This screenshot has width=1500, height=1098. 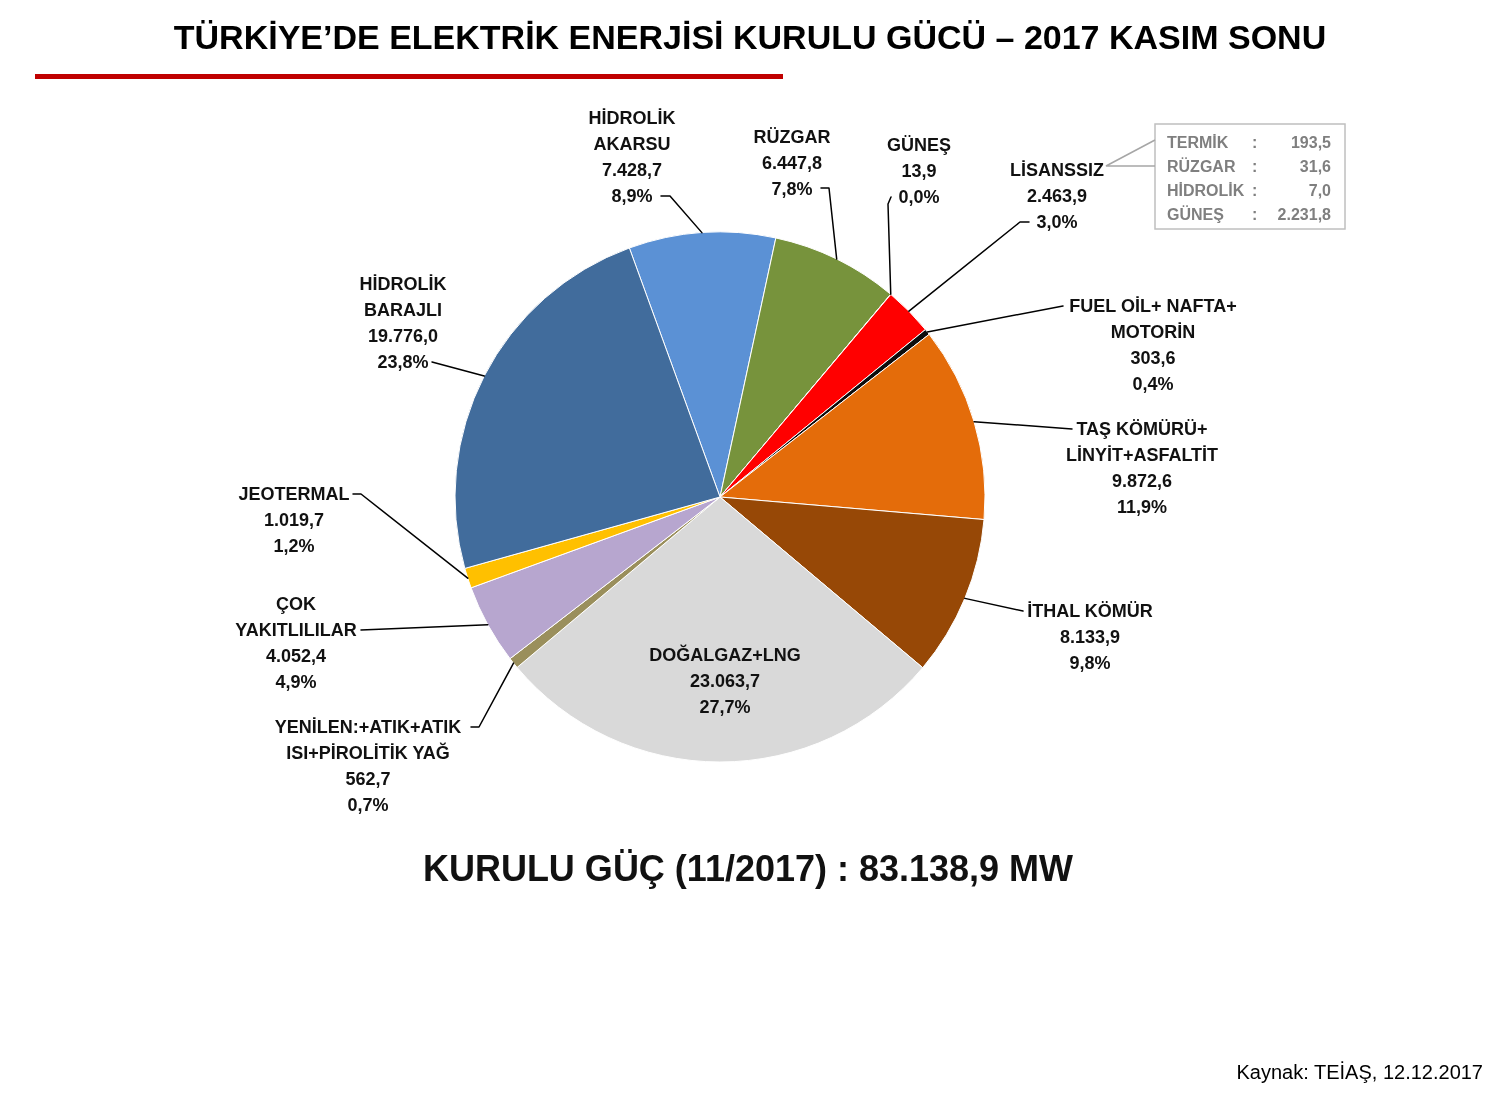 I want to click on data-label: 23.063,7 27,7%, so click(x=725, y=694).